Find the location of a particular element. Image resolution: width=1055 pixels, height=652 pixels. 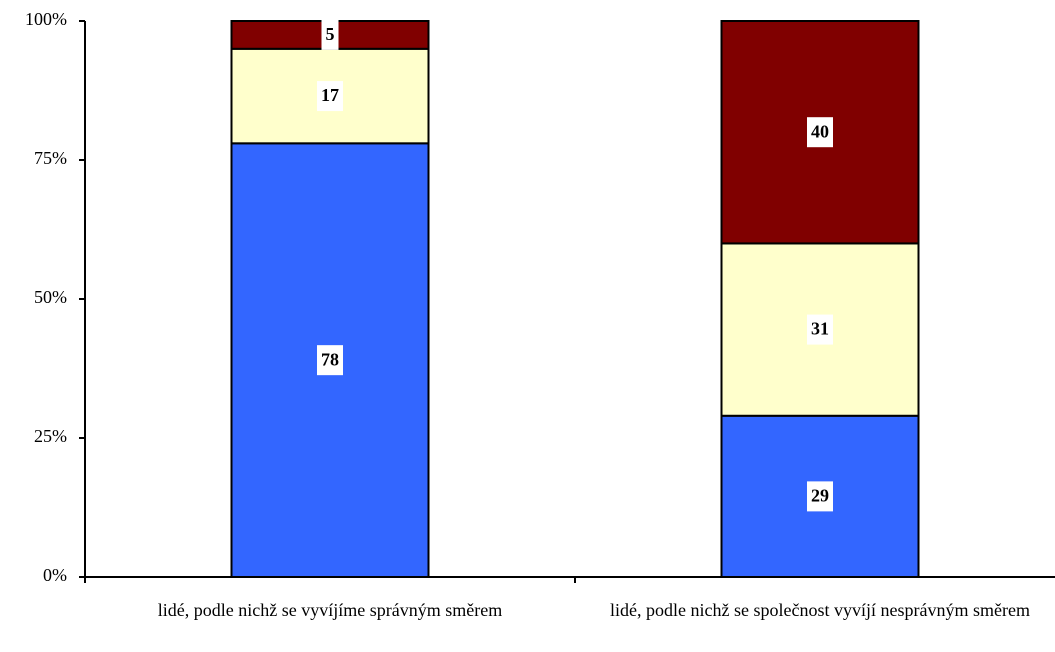

y-tick-label: 0% is located at coordinates (55, 575).